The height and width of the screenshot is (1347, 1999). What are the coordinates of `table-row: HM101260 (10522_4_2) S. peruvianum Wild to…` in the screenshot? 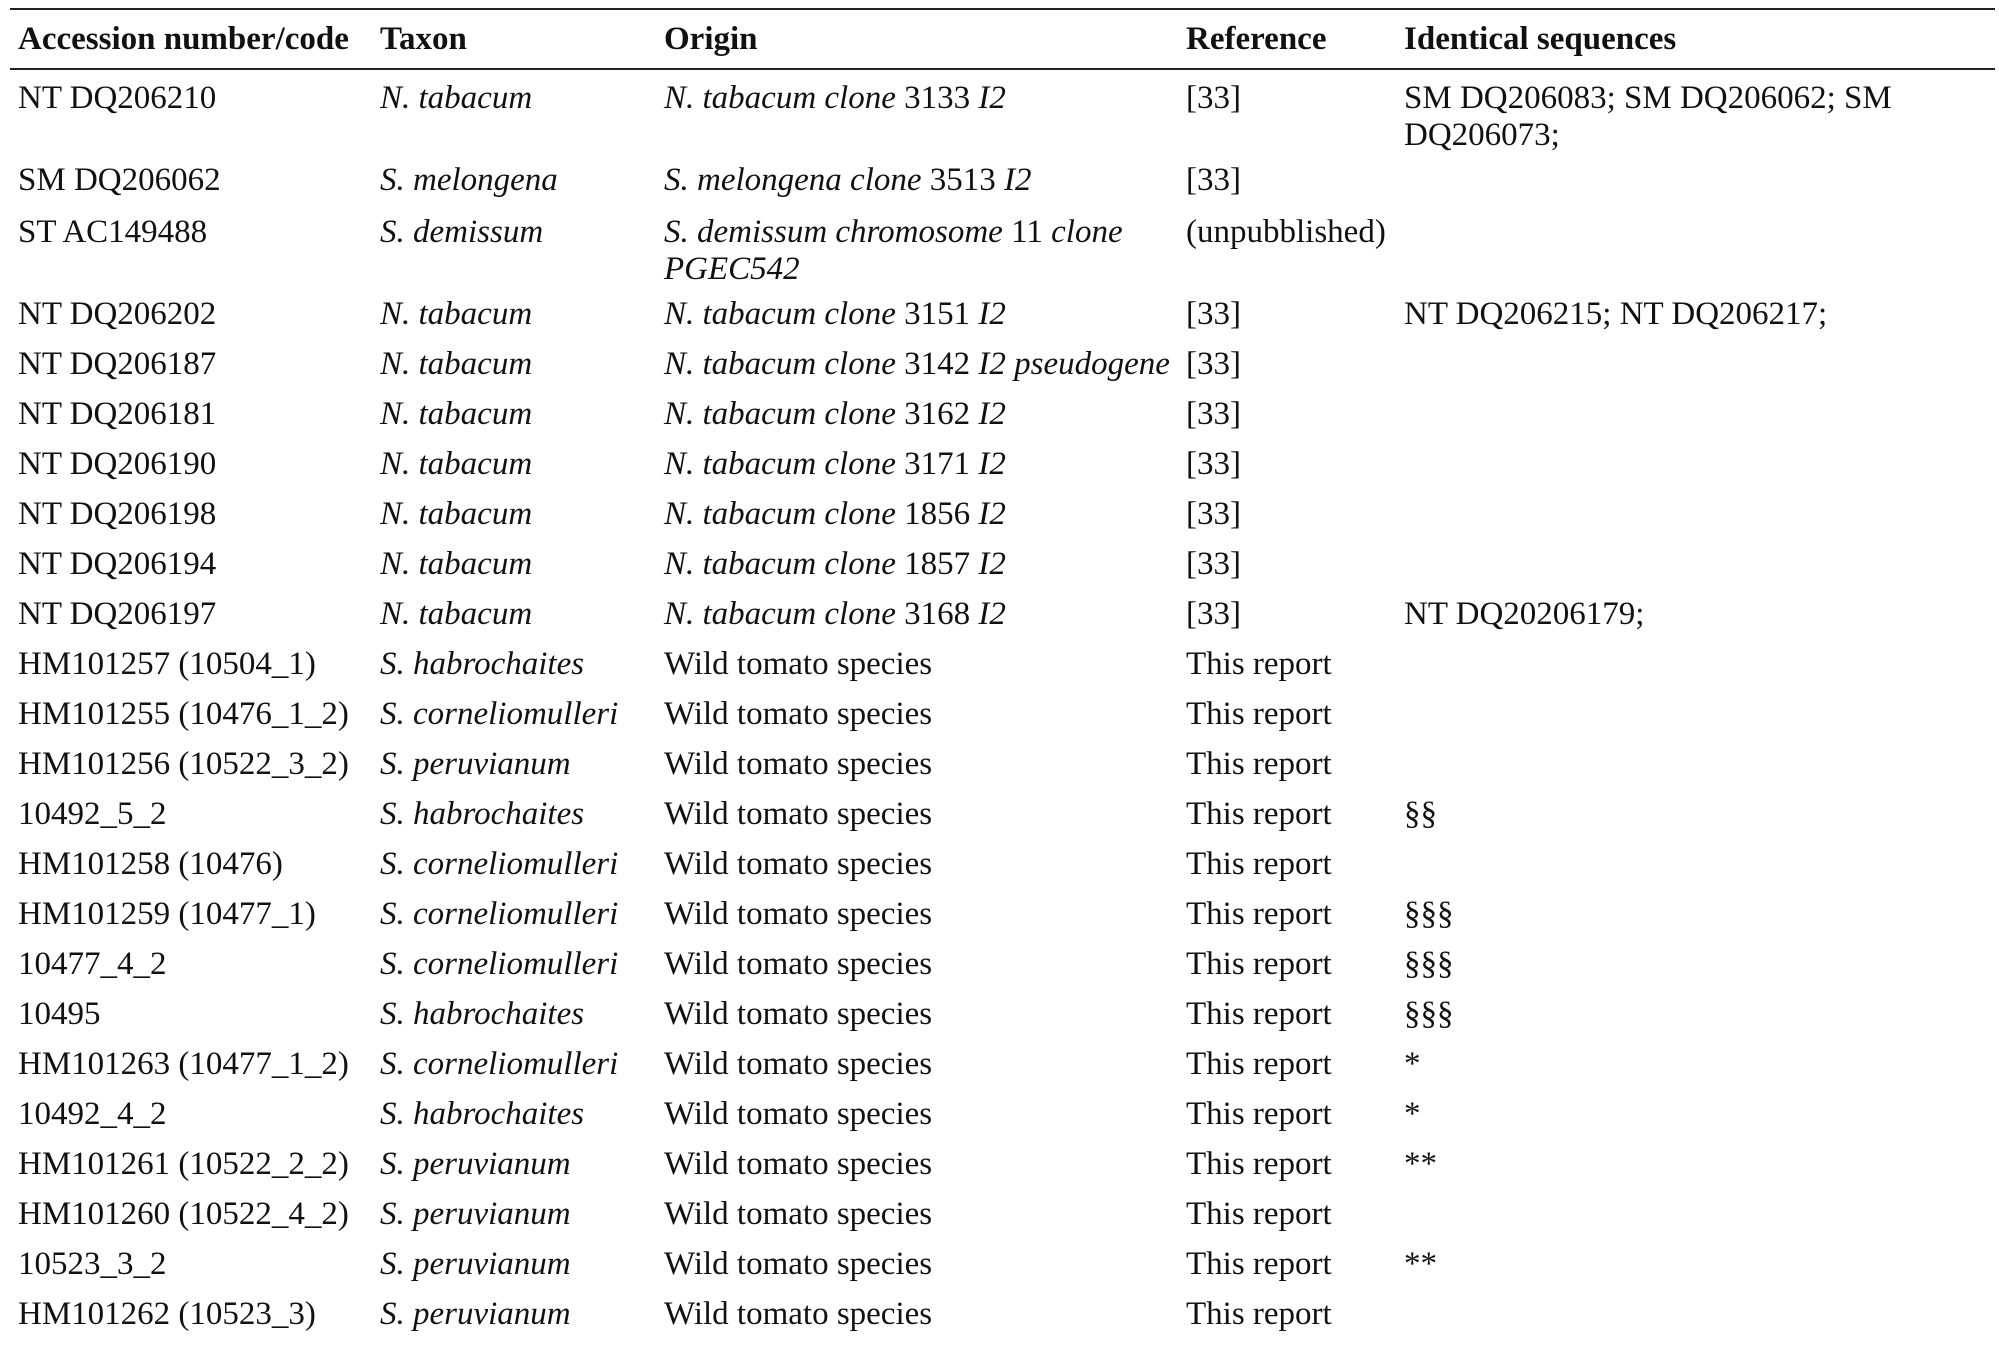 It's located at (1002, 1213).